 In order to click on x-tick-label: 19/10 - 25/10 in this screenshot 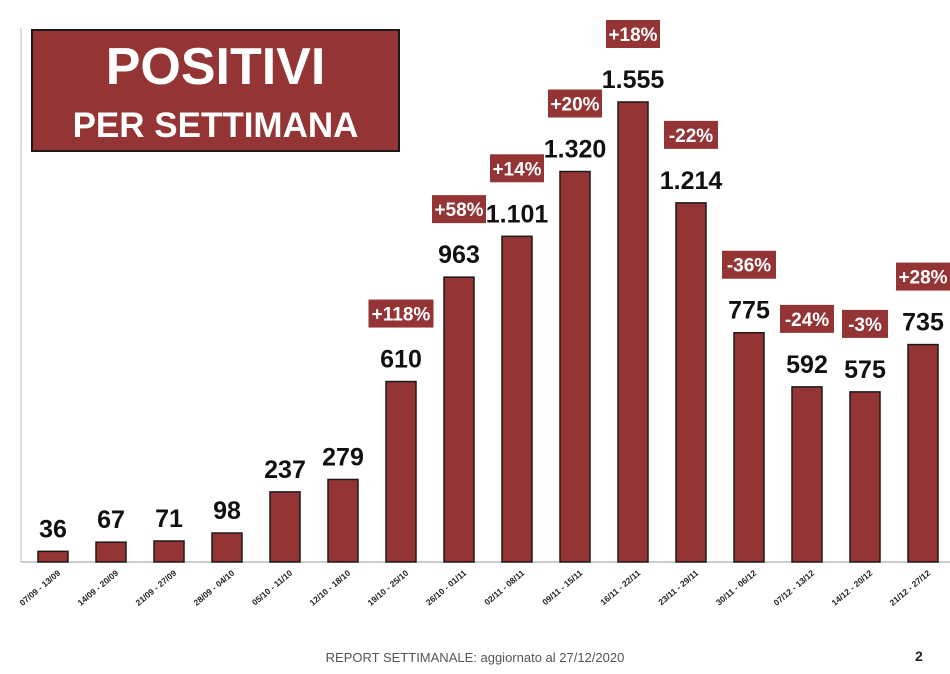, I will do `click(387, 588)`.